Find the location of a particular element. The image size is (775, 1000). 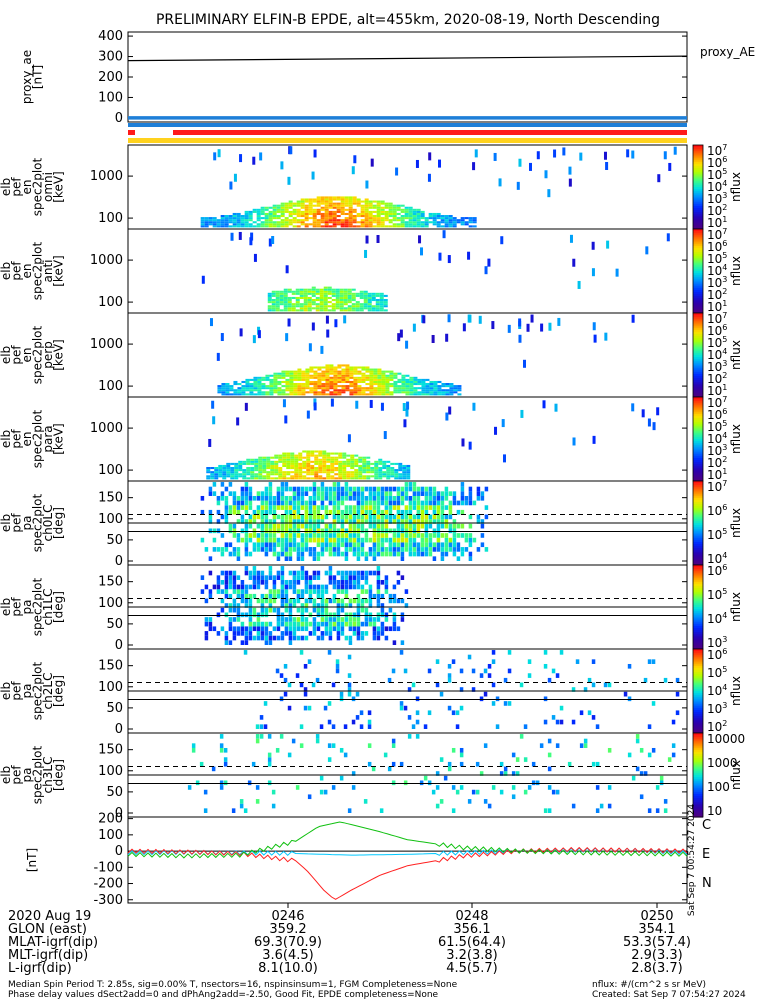

y-tick-label: 200 is located at coordinates (110, 819).